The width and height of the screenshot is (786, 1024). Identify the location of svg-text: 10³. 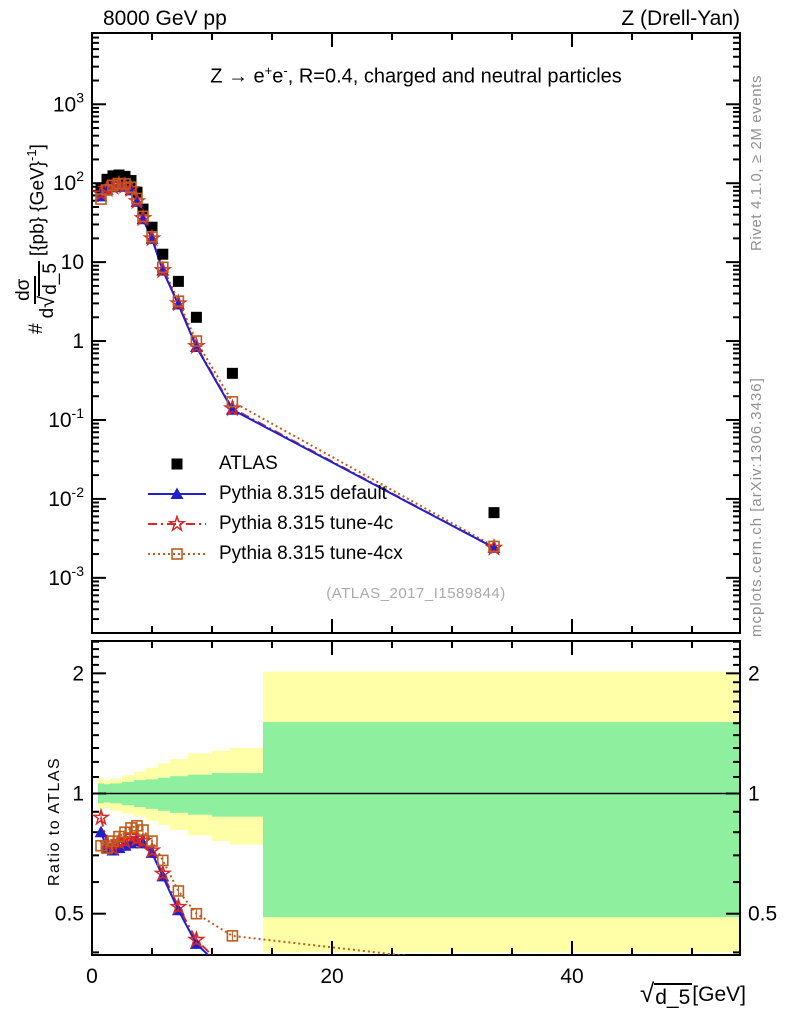
(68, 102).